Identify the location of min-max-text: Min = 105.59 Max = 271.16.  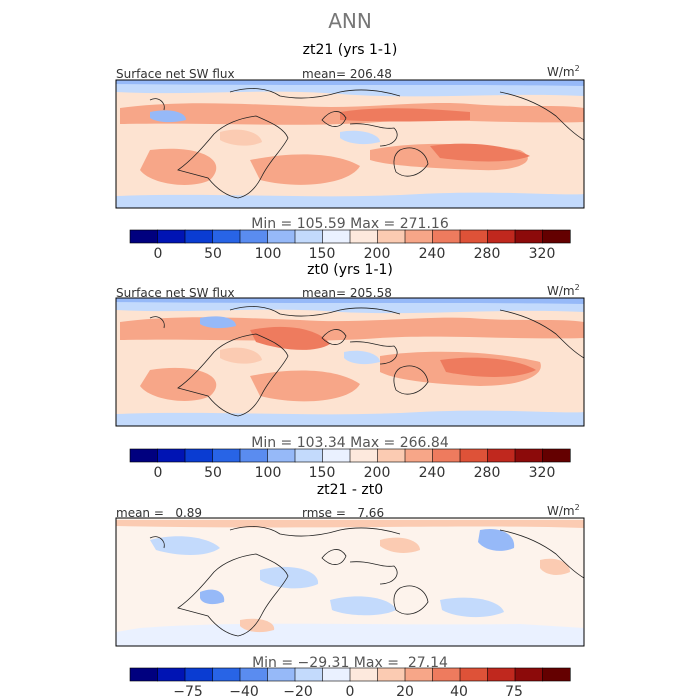
(350, 224).